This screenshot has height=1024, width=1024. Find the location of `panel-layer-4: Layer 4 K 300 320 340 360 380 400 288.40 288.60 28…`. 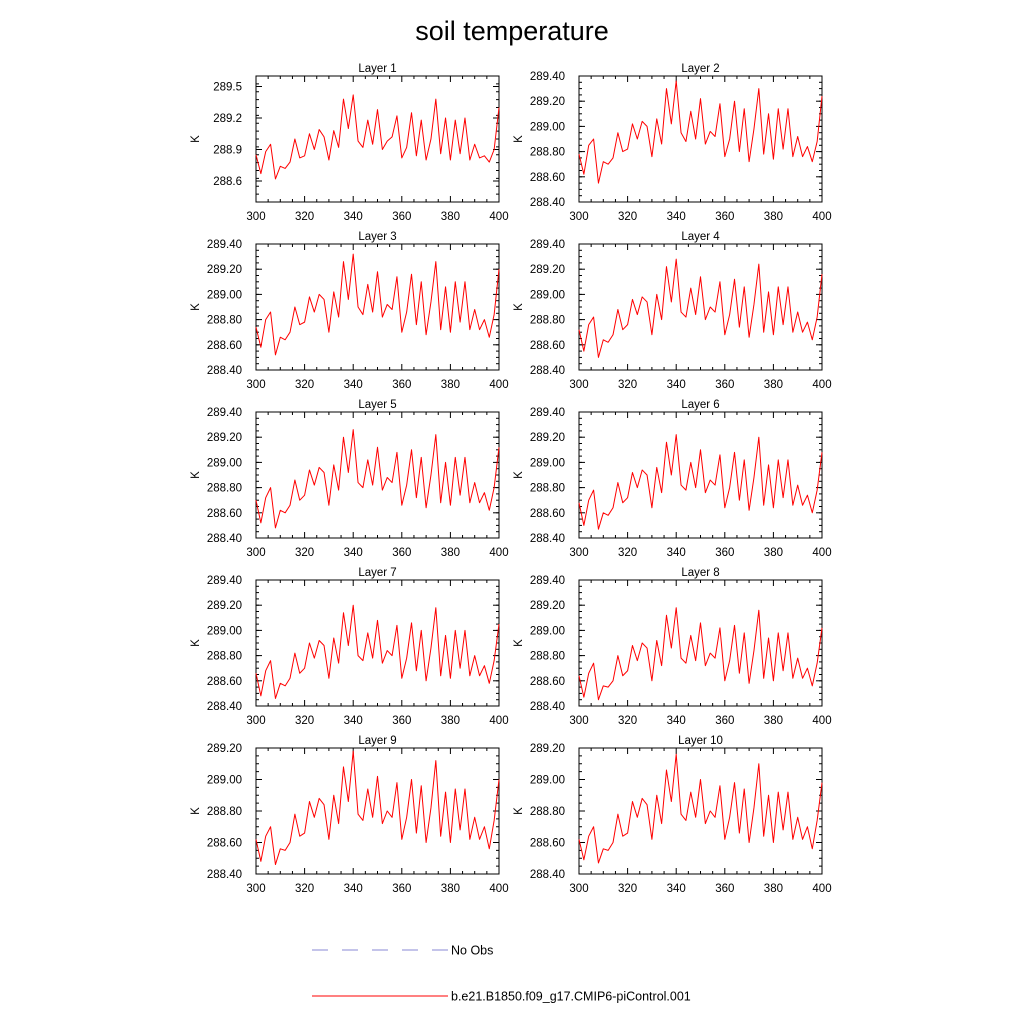

panel-layer-4: Layer 4 K 300 320 340 360 380 400 288.40 288.60 28… is located at coordinates (672, 311).